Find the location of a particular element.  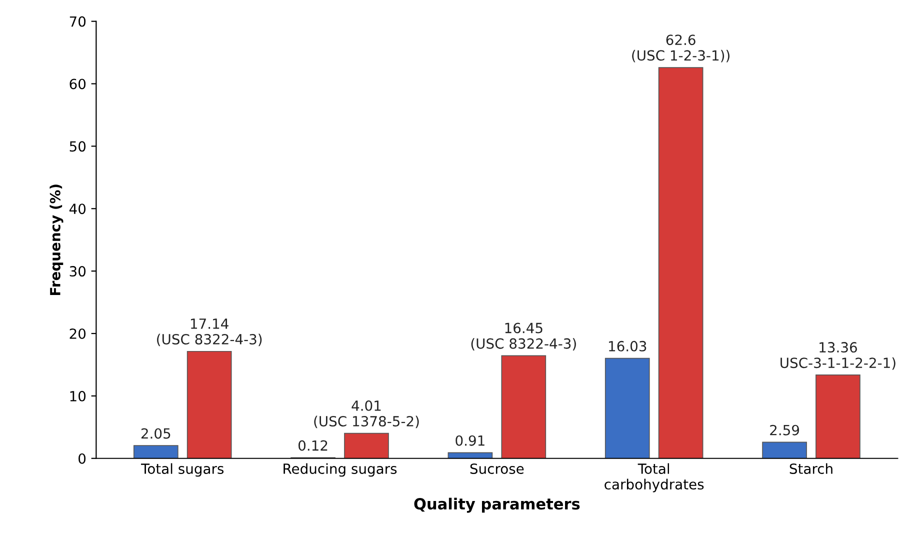

data-label: 16.45 (USC 8322-4-3) is located at coordinates (523, 336).